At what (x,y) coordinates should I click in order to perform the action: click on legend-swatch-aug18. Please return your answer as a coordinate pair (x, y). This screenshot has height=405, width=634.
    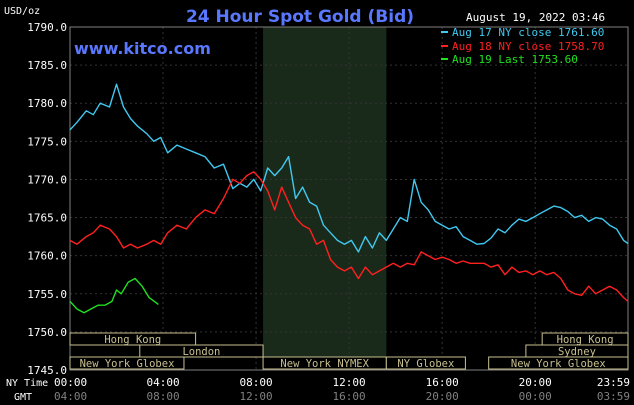
    Looking at the image, I should click on (444, 46).